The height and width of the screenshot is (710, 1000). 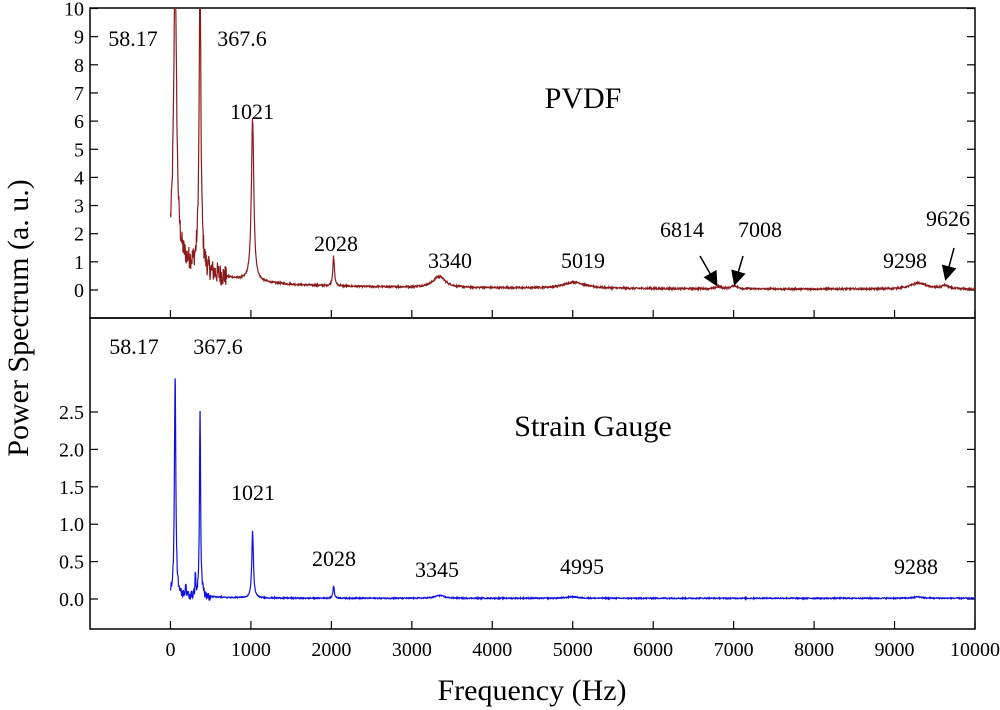 I want to click on strain-gauge-y-tick-label: 2.0, so click(x=71, y=450).